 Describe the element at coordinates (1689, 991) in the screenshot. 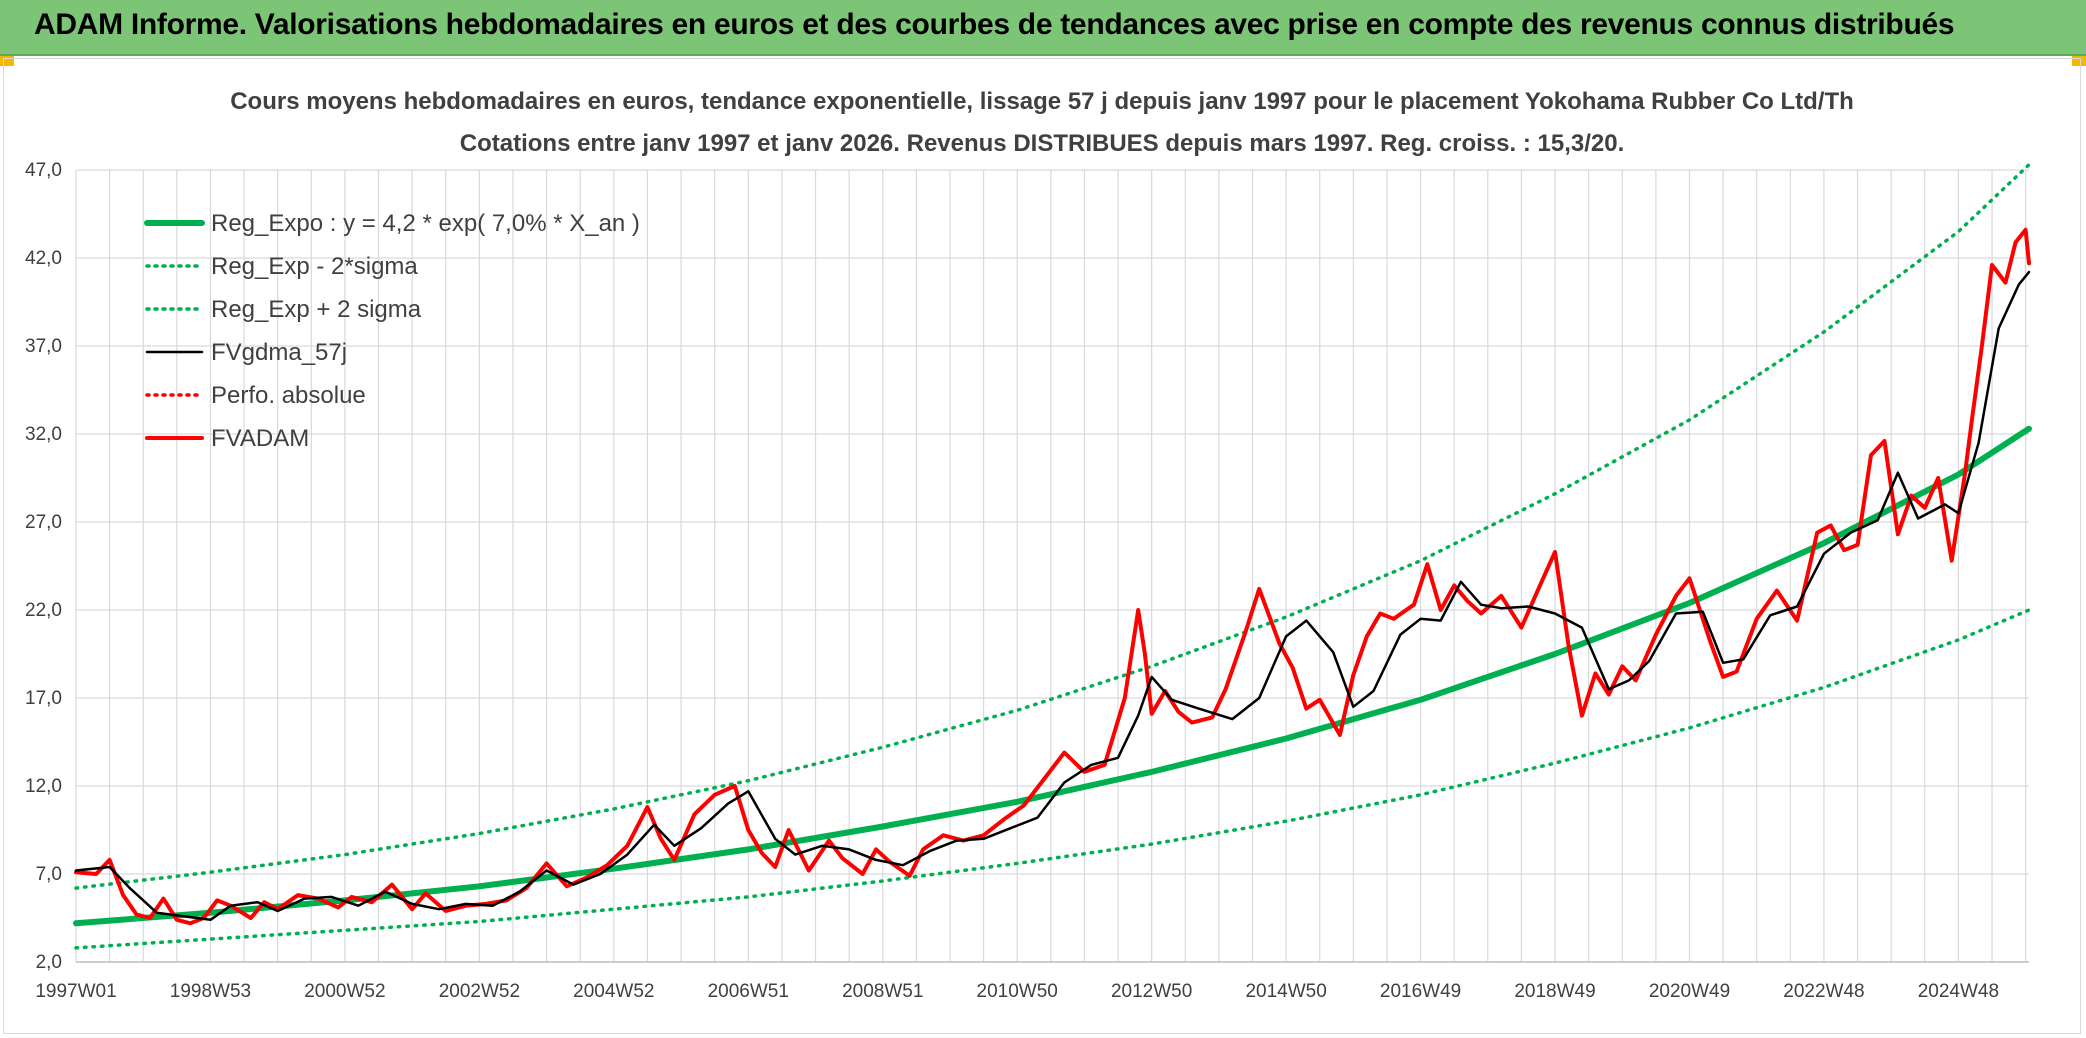

I see `x-tick-label: 2020W49` at that location.